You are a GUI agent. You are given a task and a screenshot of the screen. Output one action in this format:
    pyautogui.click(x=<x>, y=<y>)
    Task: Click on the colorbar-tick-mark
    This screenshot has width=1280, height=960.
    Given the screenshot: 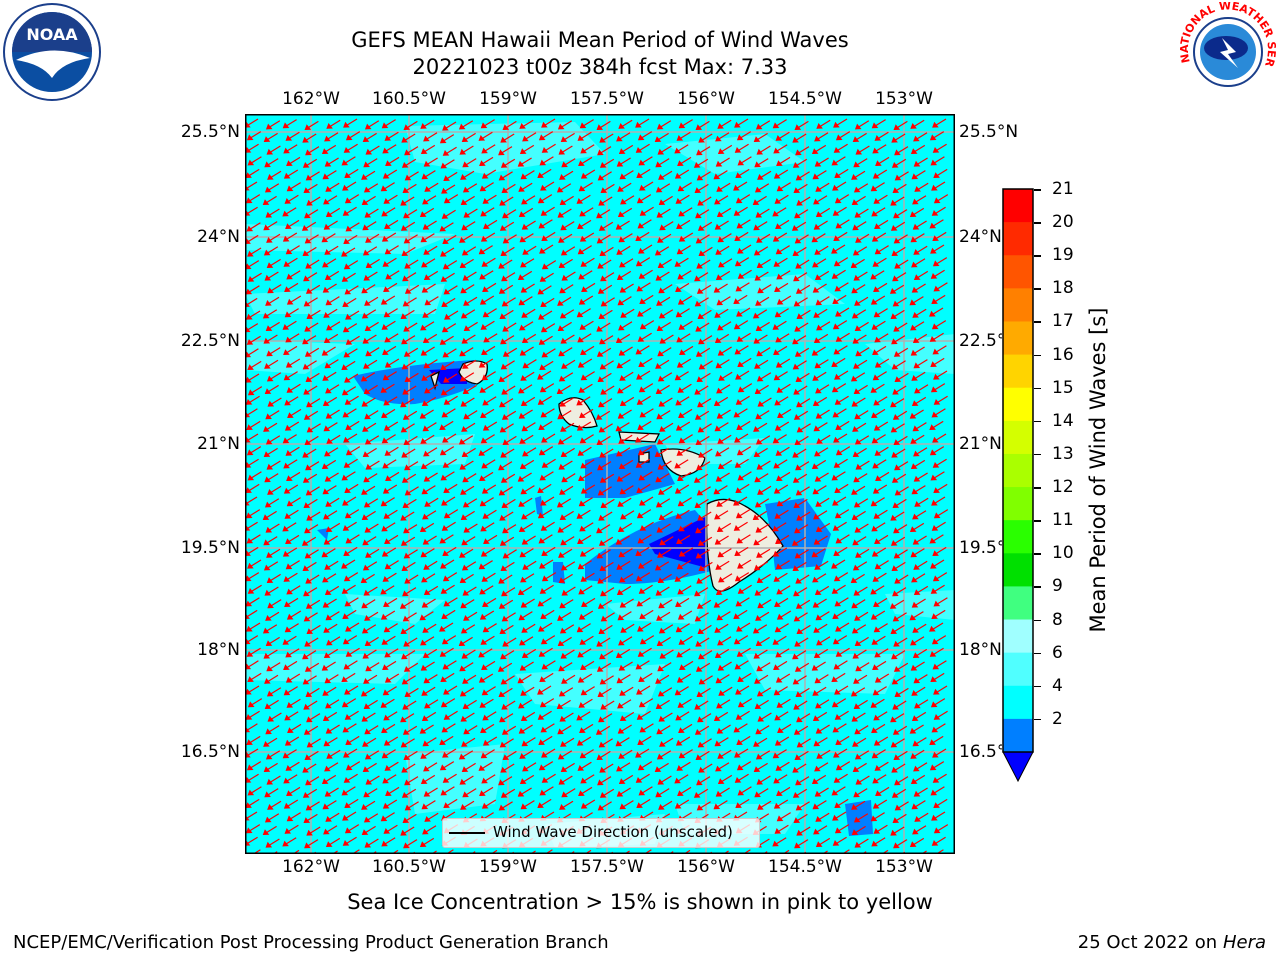 What is the action you would take?
    pyautogui.click(x=1037, y=454)
    